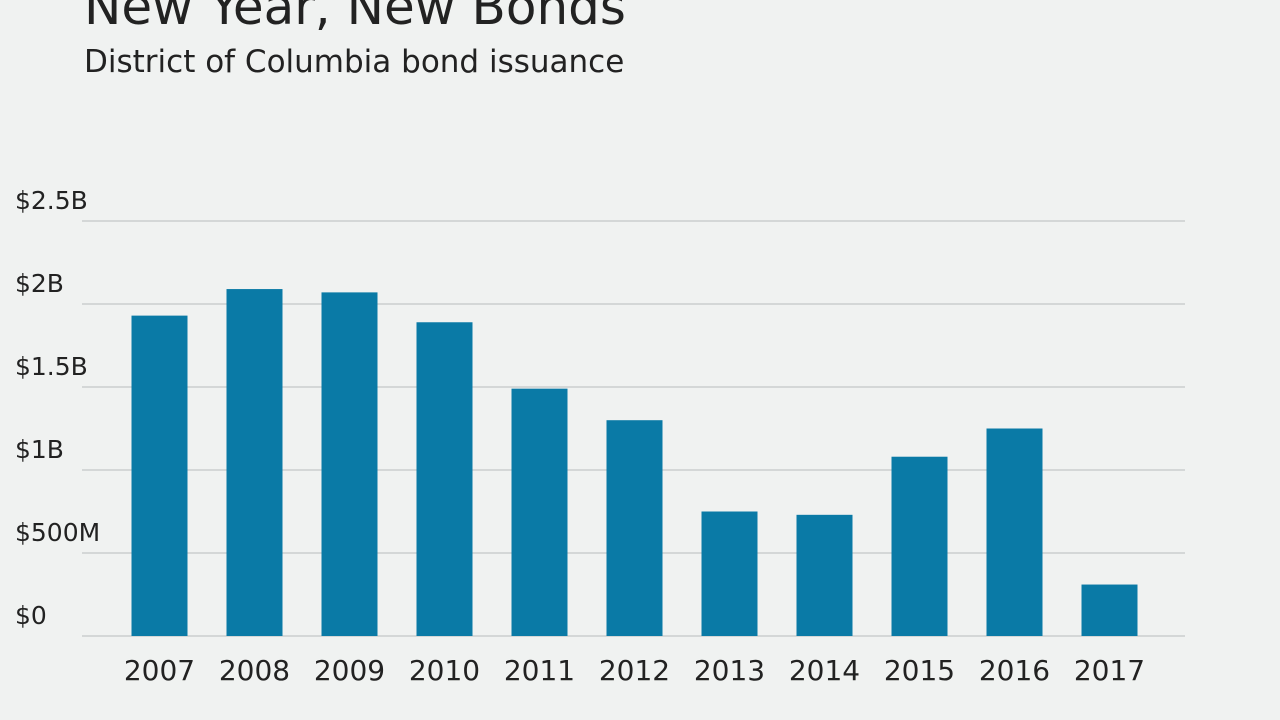 This screenshot has height=720, width=1280. I want to click on x-tick-label: 2013, so click(729, 670).